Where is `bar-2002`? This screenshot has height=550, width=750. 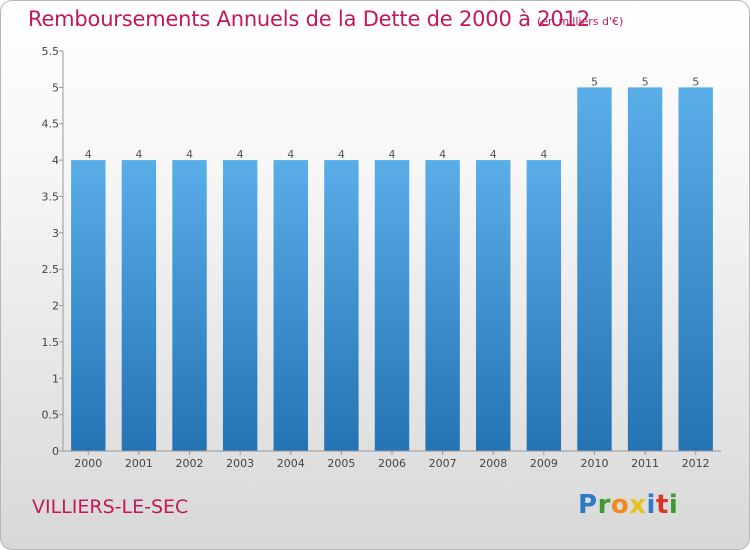
bar-2002 is located at coordinates (189, 305).